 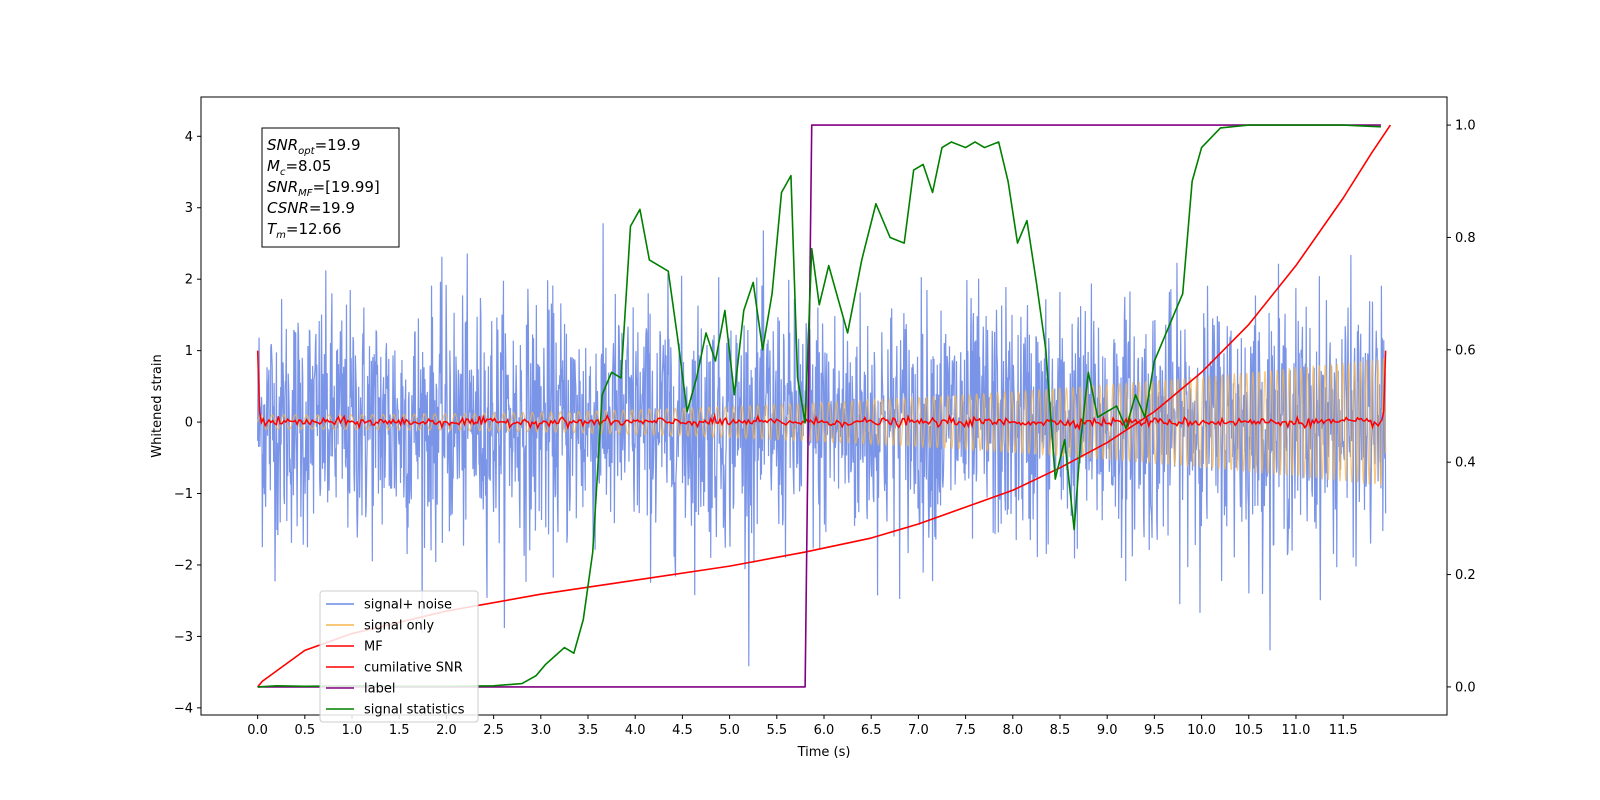 What do you see at coordinates (1060, 730) in the screenshot?
I see `x-tick-label: 8.5` at bounding box center [1060, 730].